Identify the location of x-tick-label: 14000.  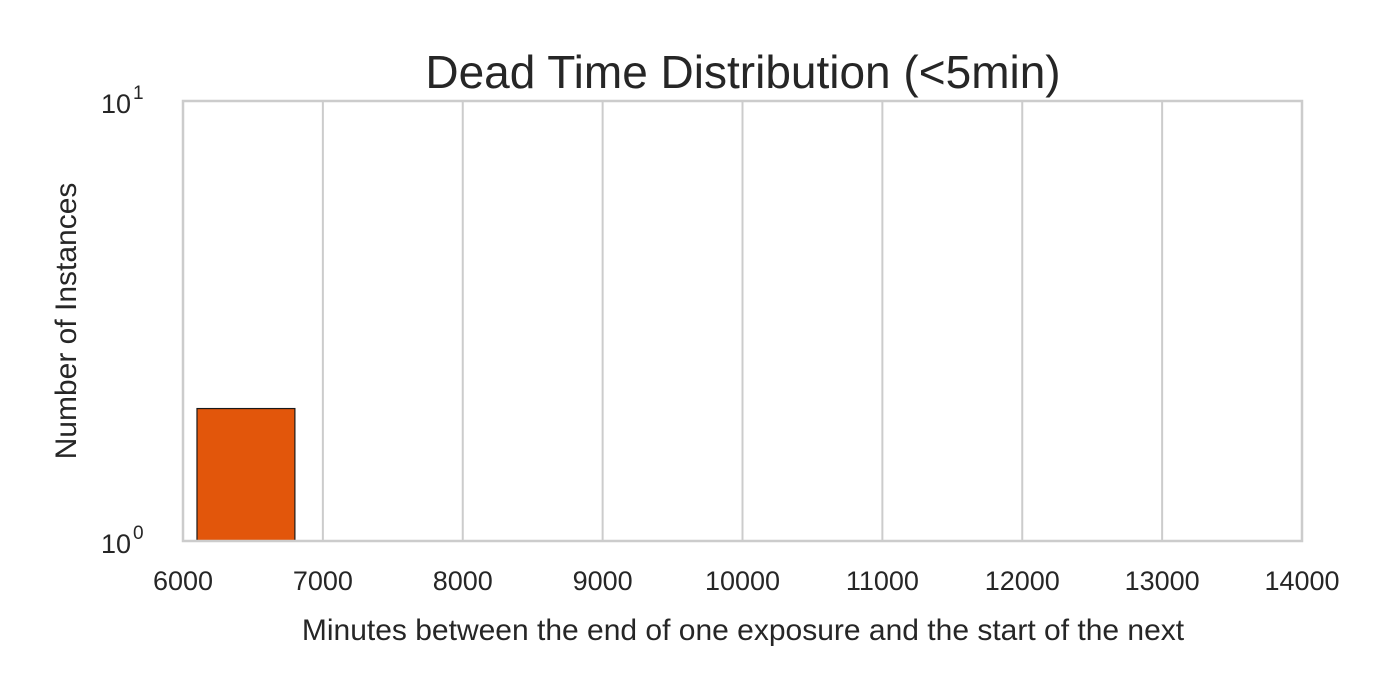
(1301, 581).